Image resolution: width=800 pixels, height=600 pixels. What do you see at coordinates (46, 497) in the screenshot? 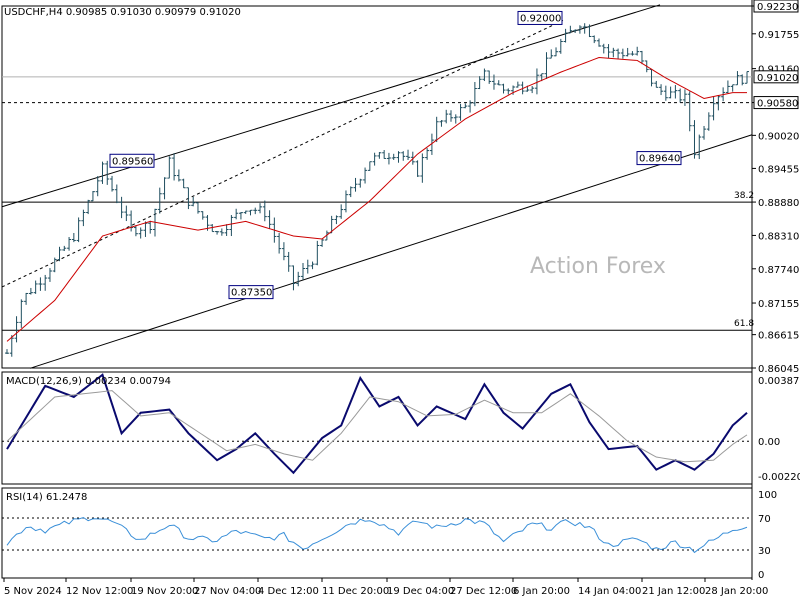
I see `rsi-title: RSI(14) 61.2478` at bounding box center [46, 497].